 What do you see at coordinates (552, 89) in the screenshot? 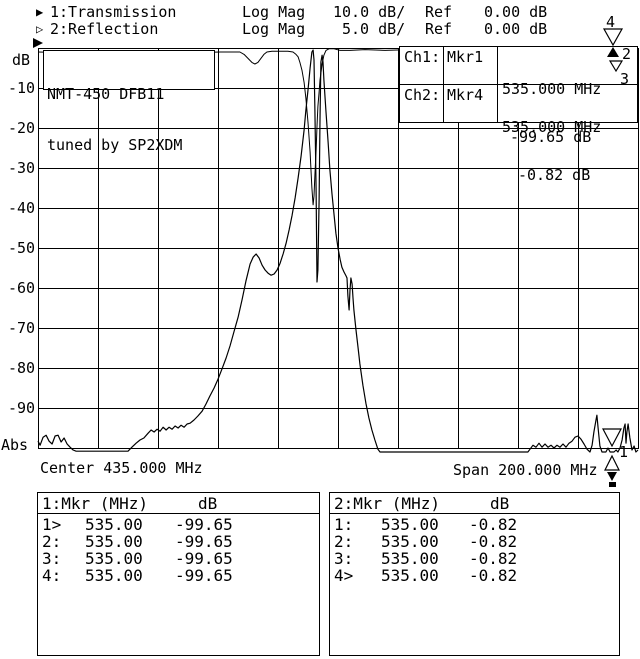
I see `readout-ch1-freq: 535.000 MHz` at bounding box center [552, 89].